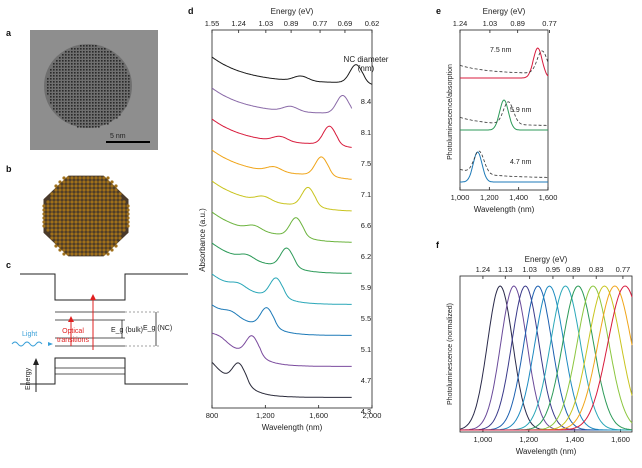 Image resolution: width=642 pixels, height=468 pixels. Describe the element at coordinates (372, 23) in the screenshot. I see `top-tick-label: 0.62` at that location.